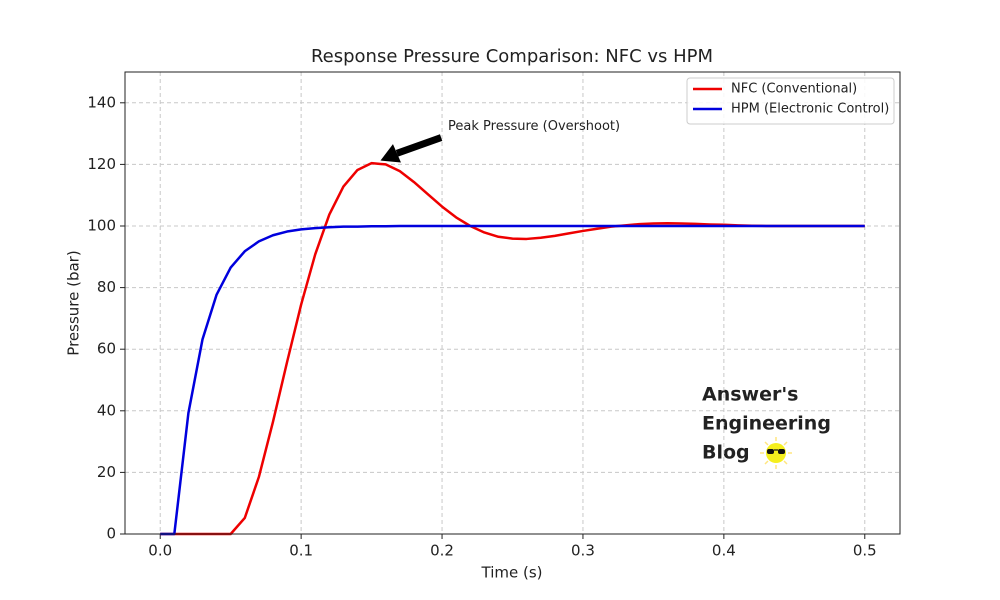 This screenshot has height=600, width=1000. I want to click on annotation-arrowhead, so click(390, 153).